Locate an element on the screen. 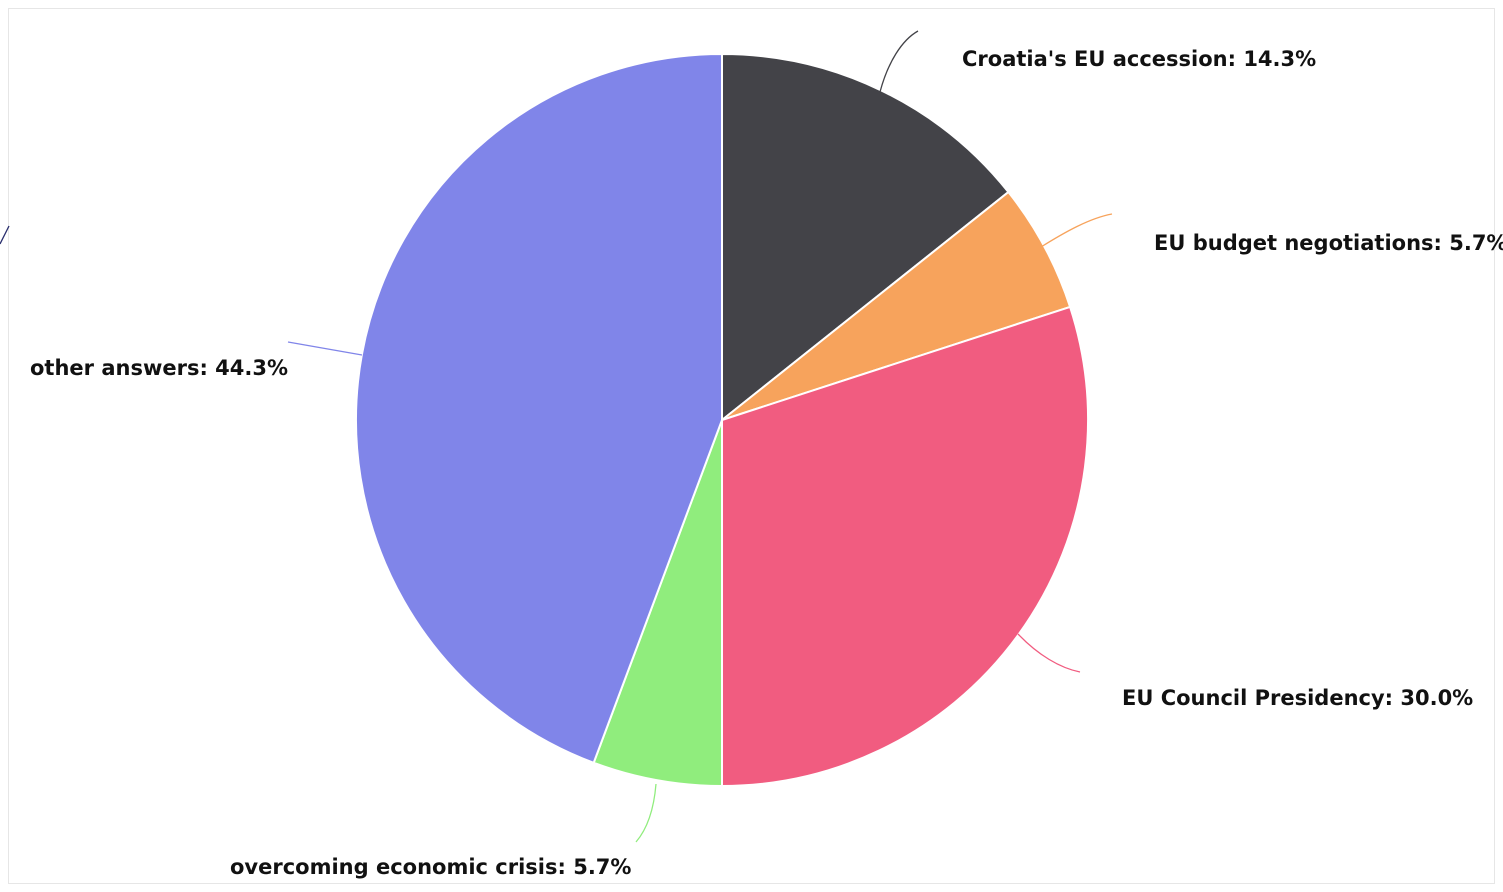 The height and width of the screenshot is (892, 1503). pie-slice-eu-council-presidency is located at coordinates (905, 546).